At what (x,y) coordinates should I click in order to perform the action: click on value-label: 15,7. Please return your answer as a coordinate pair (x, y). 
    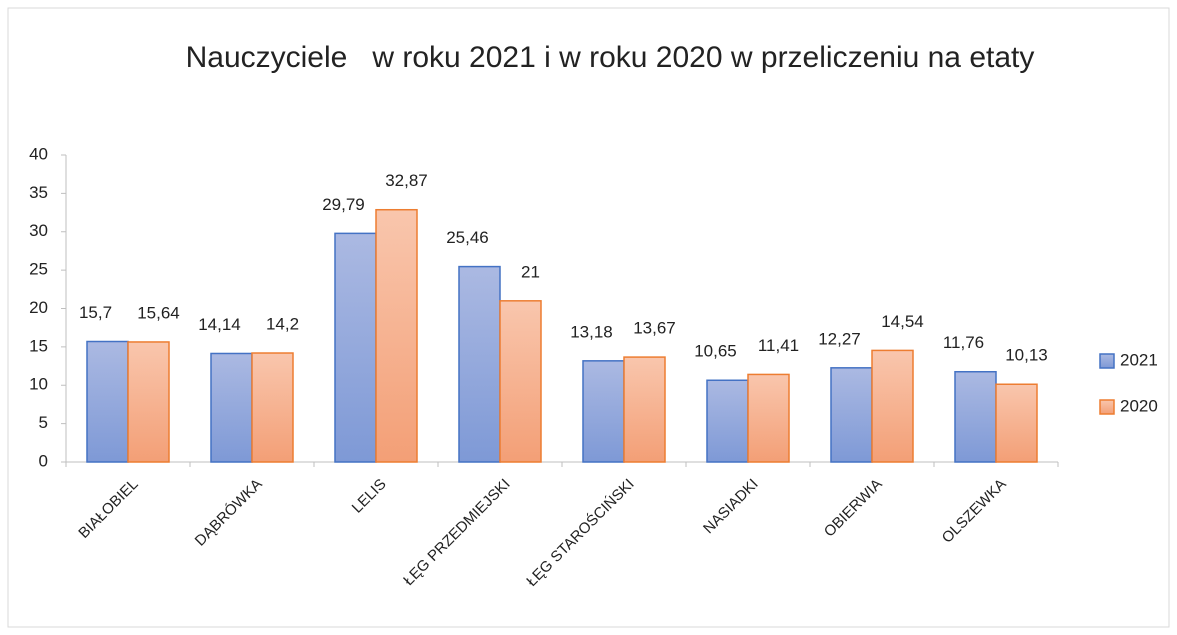
    Looking at the image, I should click on (95, 312).